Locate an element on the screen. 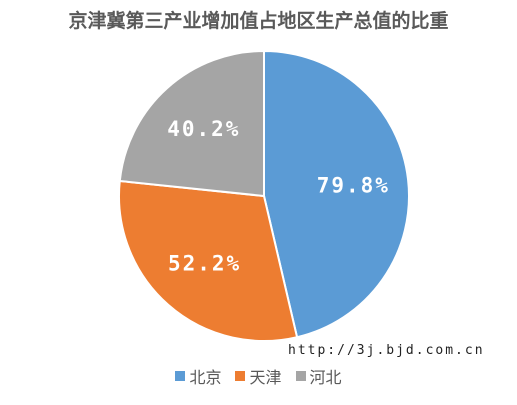 This screenshot has width=517, height=405. legend-item-1: 北京 is located at coordinates (198, 376).